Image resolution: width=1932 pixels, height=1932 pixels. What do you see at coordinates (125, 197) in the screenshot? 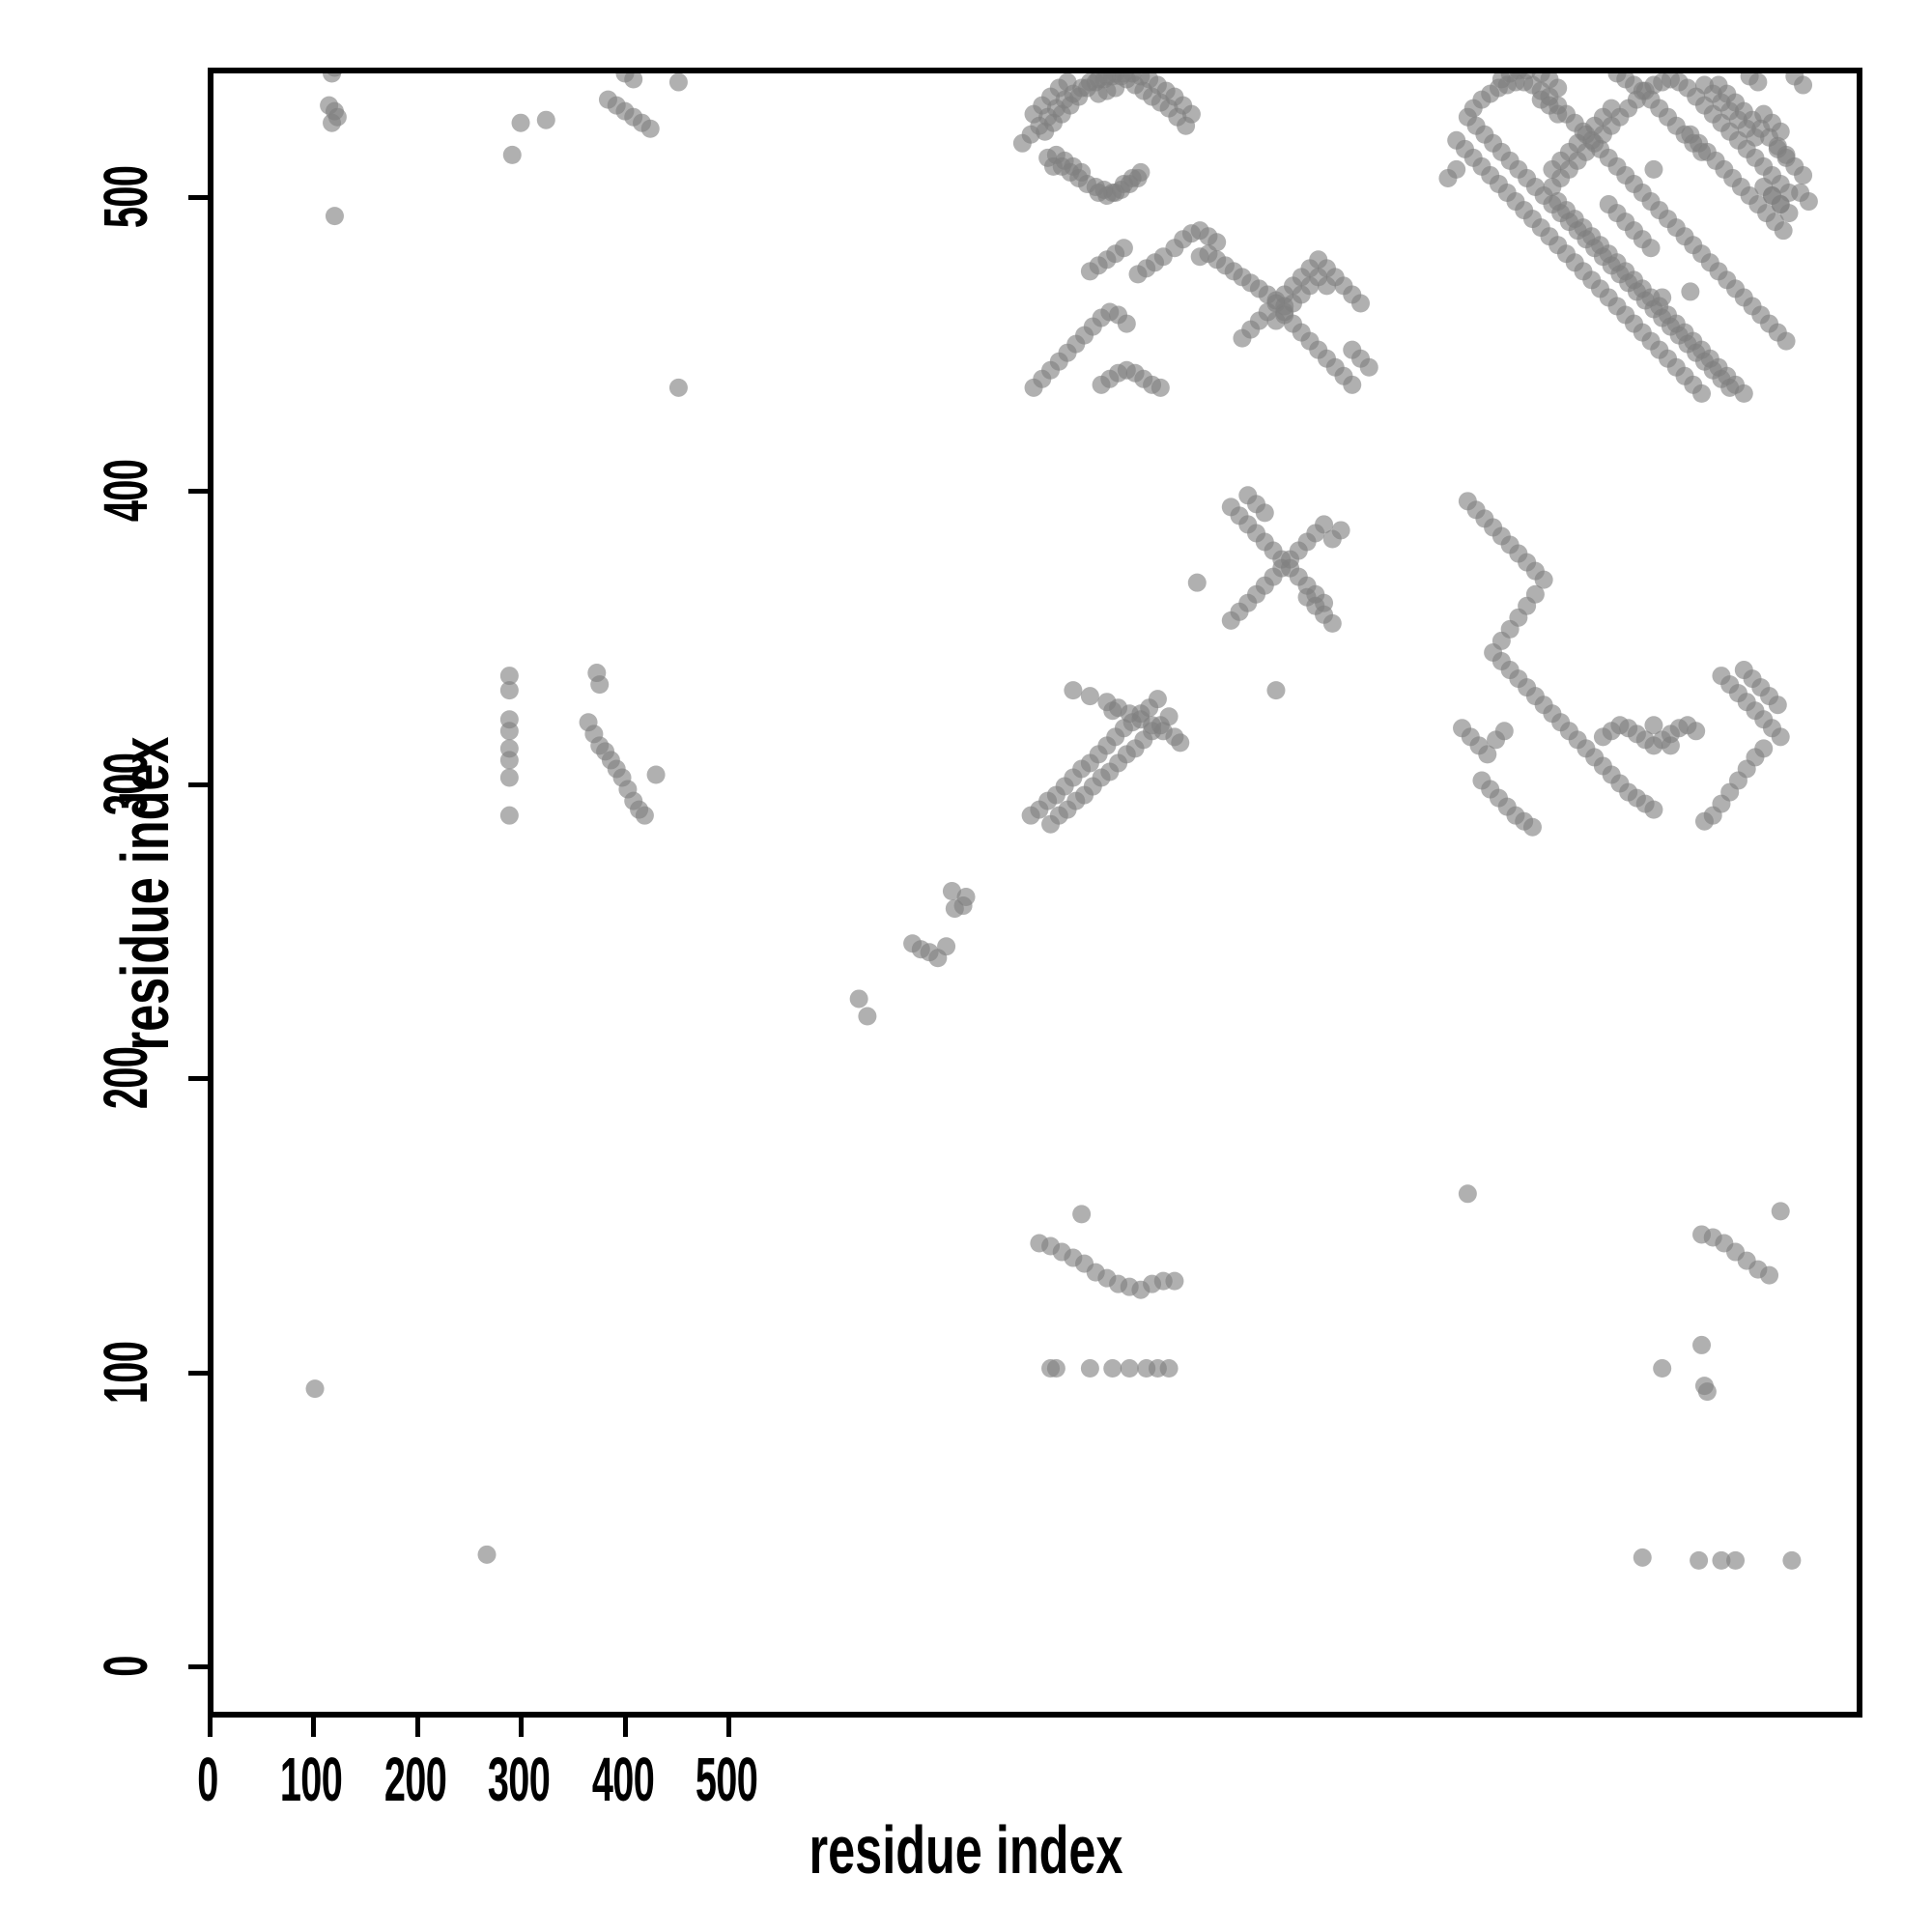
I see `y-tick-label-500: 500` at bounding box center [125, 197].